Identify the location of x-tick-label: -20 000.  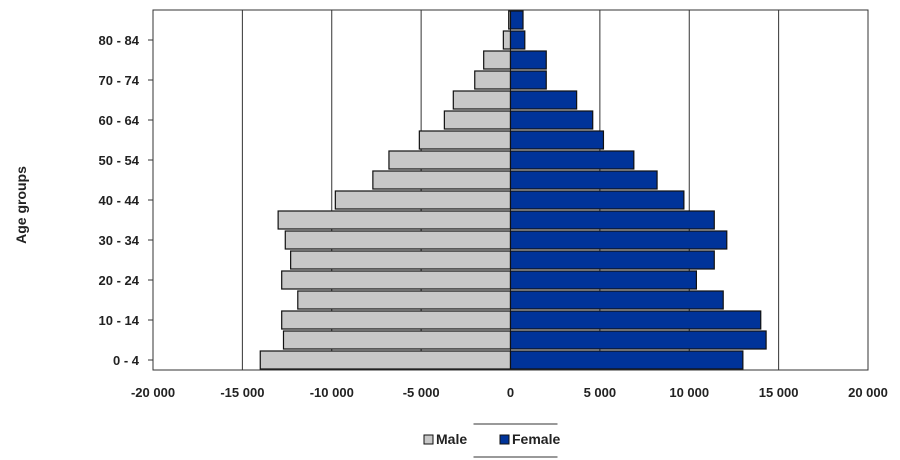
(153, 392).